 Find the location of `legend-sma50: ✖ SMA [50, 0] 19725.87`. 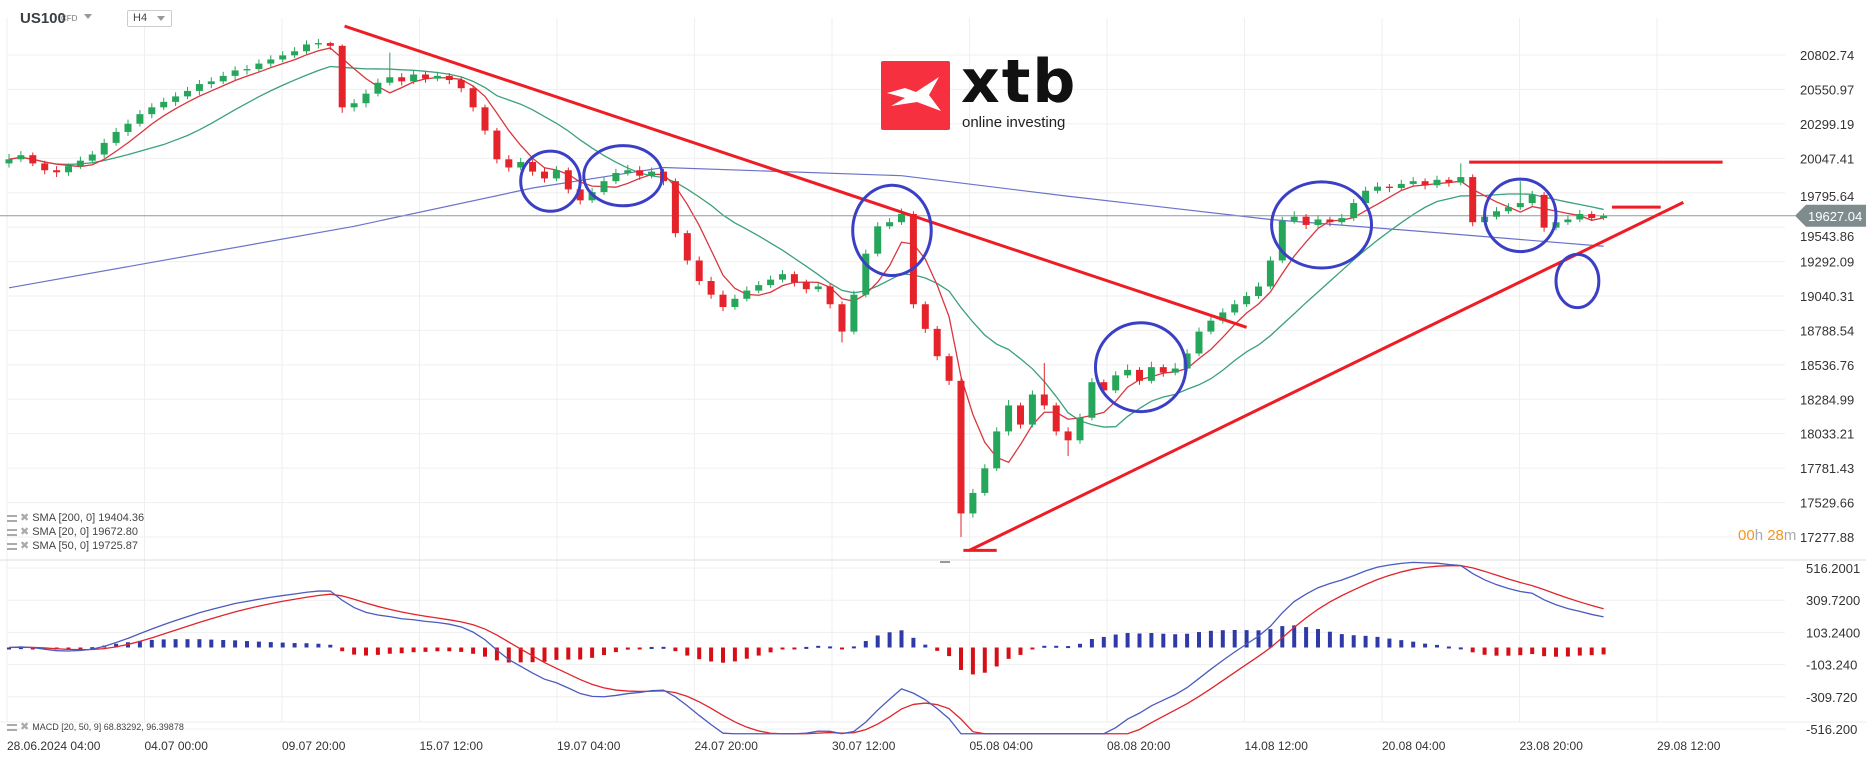

legend-sma50: ✖ SMA [50, 0] 19725.87 is located at coordinates (72, 546).